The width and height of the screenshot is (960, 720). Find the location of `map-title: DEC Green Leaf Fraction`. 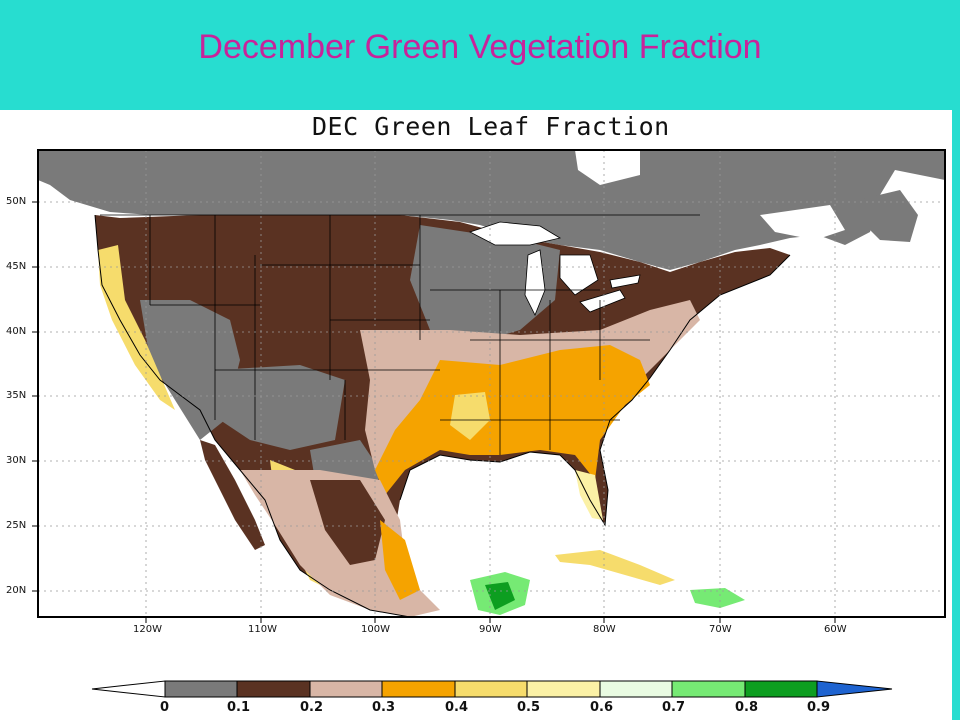

map-title: DEC Green Leaf Fraction is located at coordinates (491, 126).